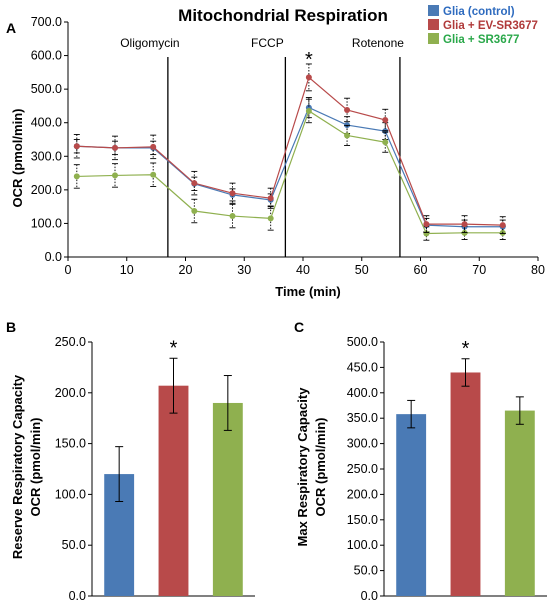 The width and height of the screenshot is (550, 608). What do you see at coordinates (433, 24) in the screenshot?
I see `legend-swatch-ev` at bounding box center [433, 24].